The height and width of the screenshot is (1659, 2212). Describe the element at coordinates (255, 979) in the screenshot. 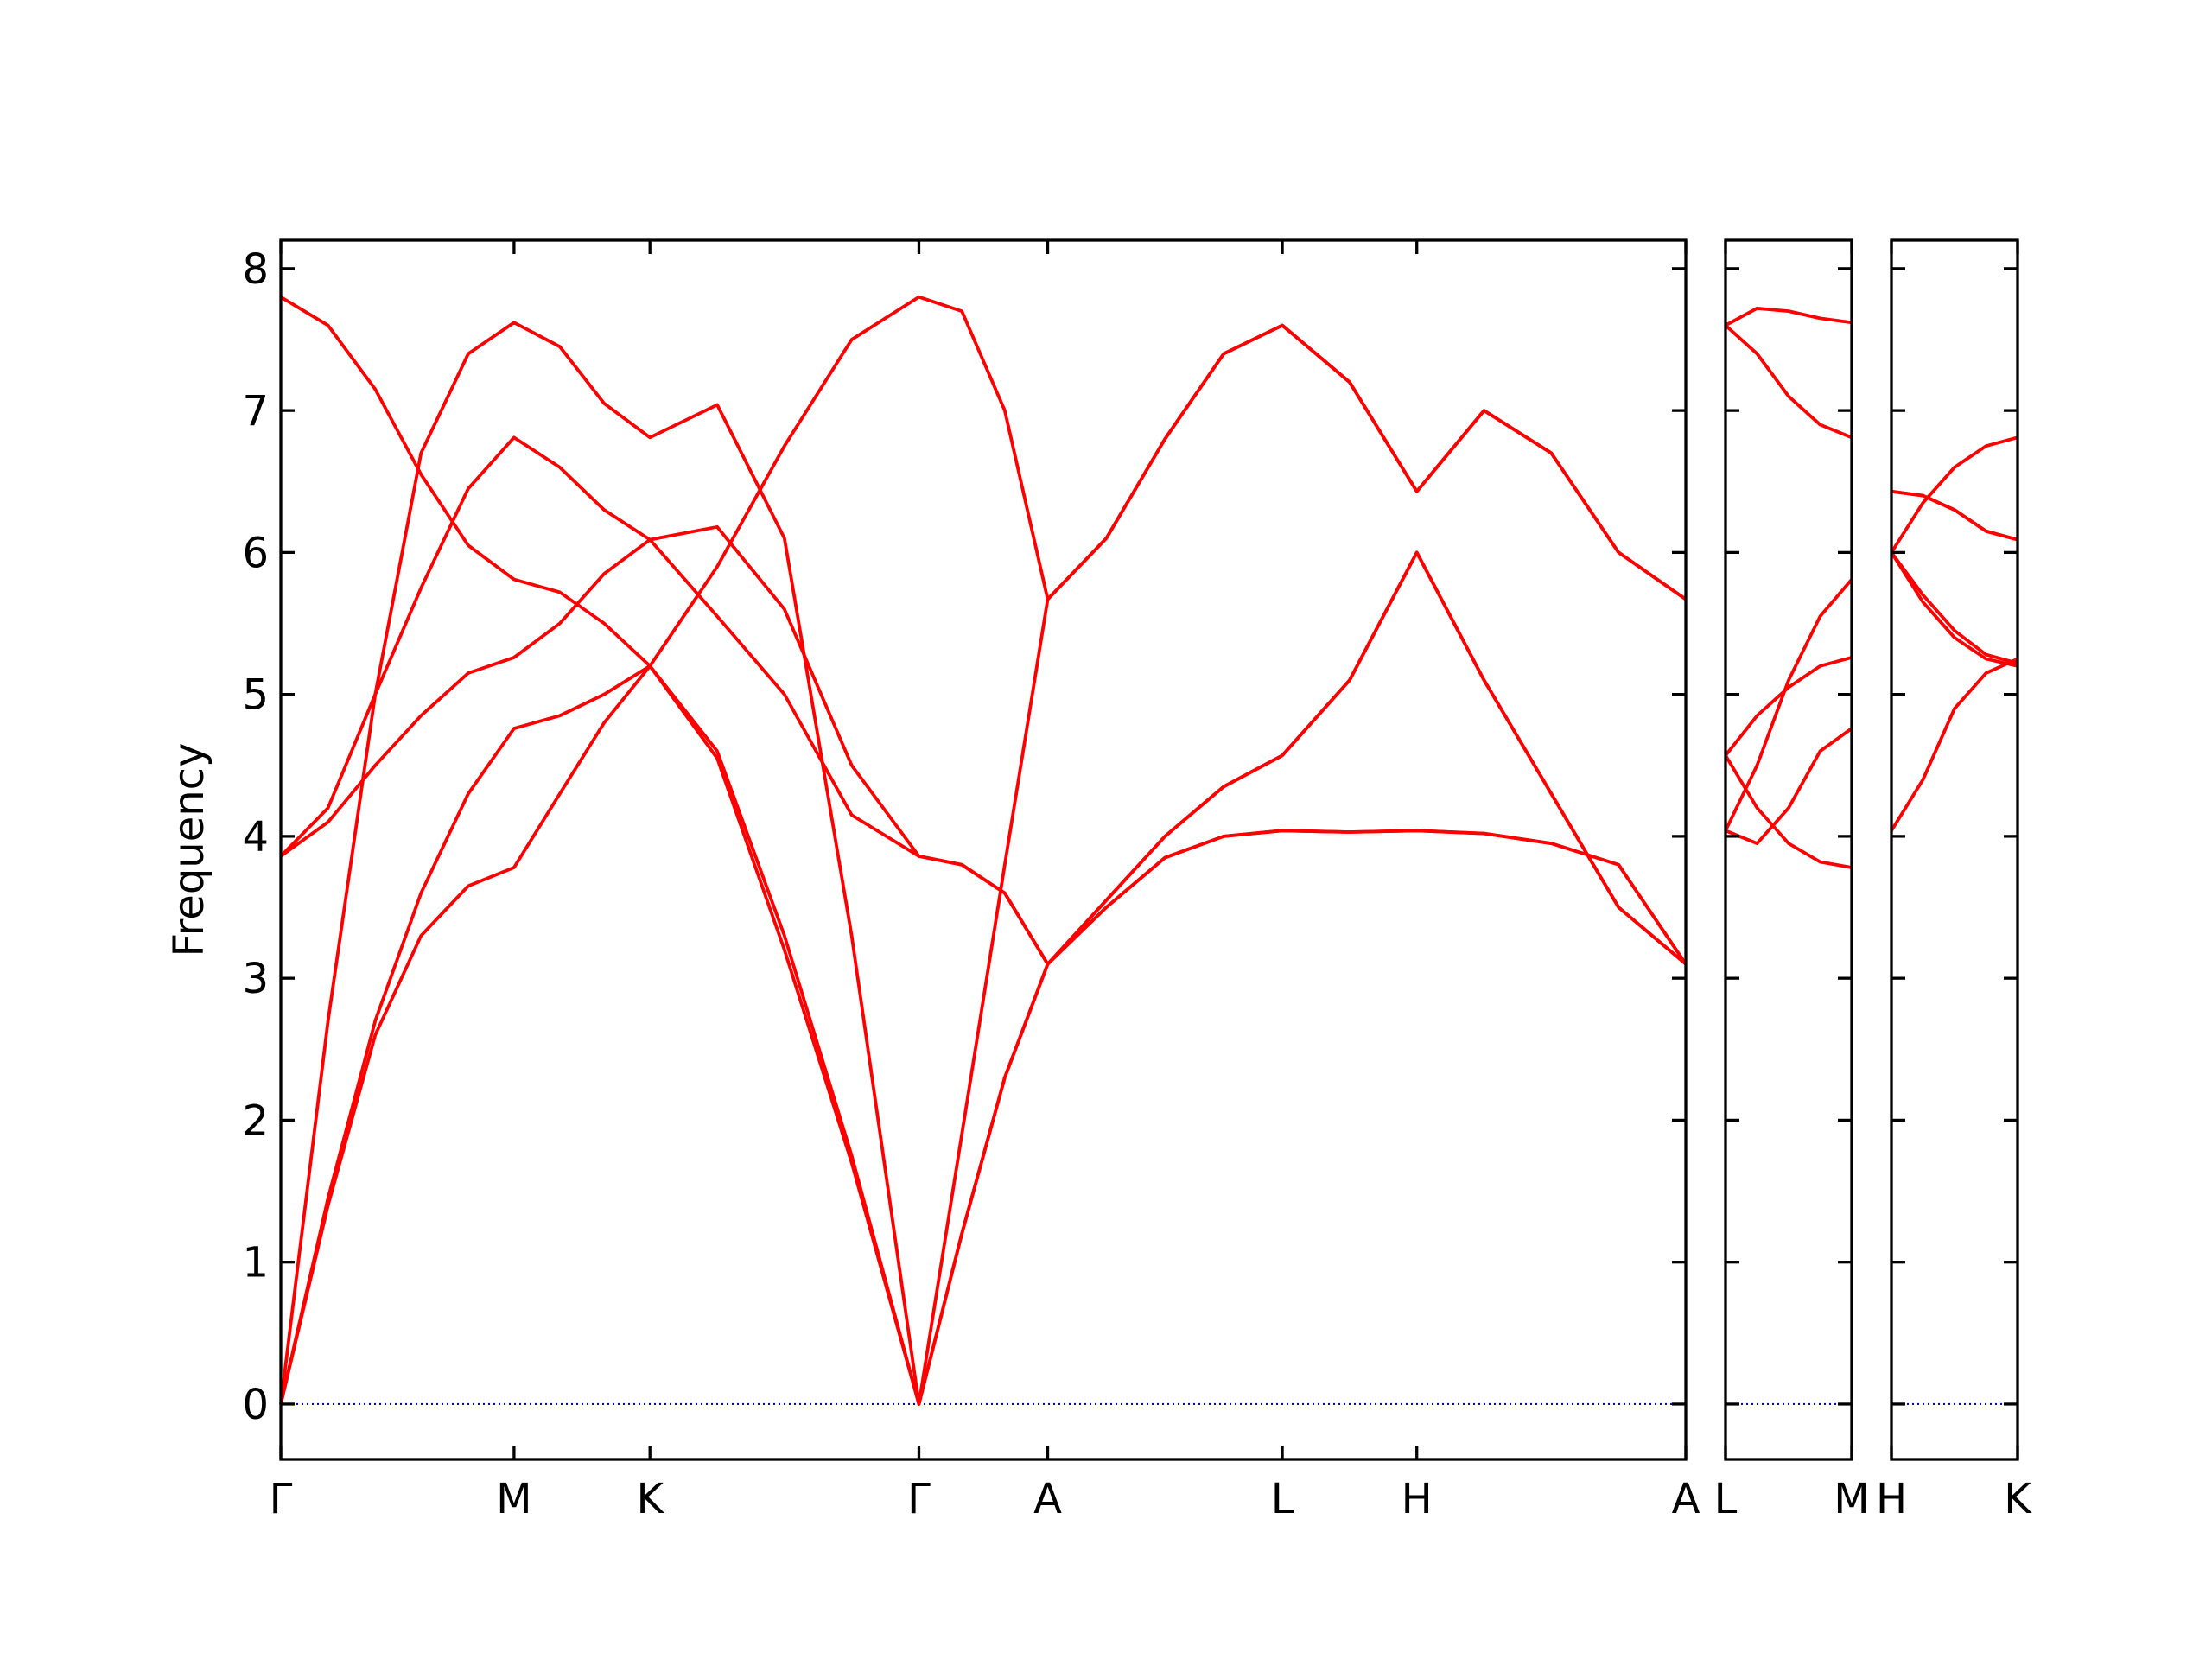

I see `y-tick-label: 3` at that location.